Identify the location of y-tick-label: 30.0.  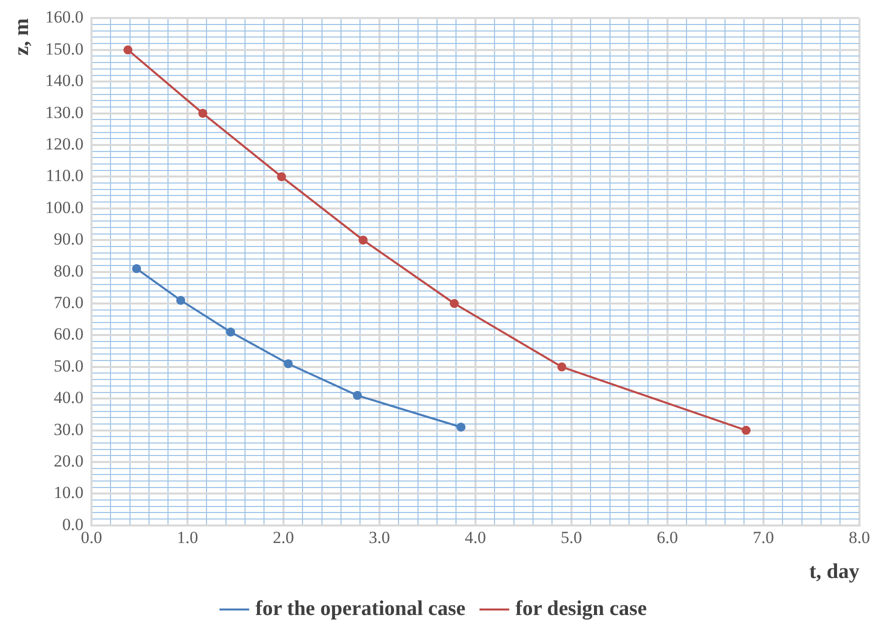
(69, 429).